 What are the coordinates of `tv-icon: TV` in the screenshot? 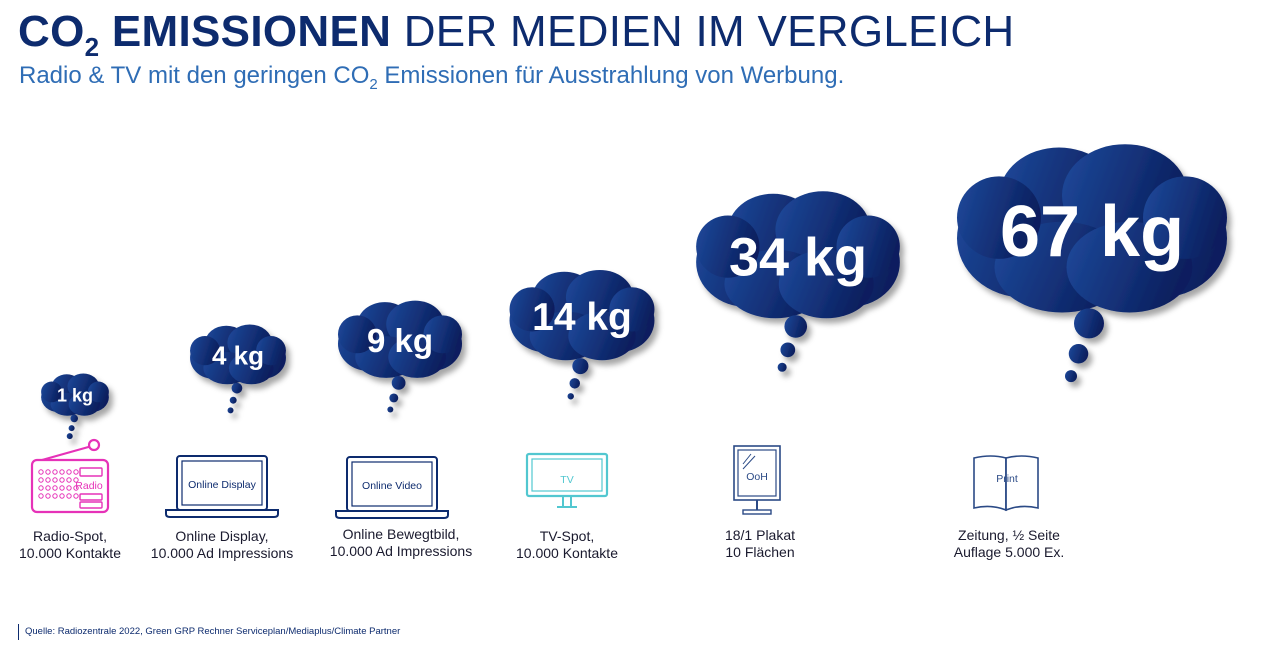 It's located at (567, 480).